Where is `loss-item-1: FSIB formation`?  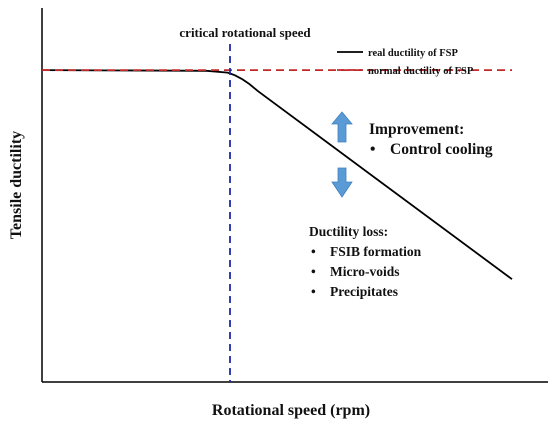 loss-item-1: FSIB formation is located at coordinates (376, 251).